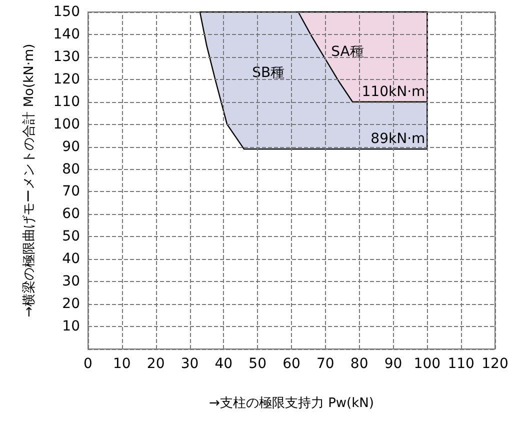 This screenshot has height=423, width=525. Describe the element at coordinates (66, 79) in the screenshot. I see `y-tick-label: 120` at that location.